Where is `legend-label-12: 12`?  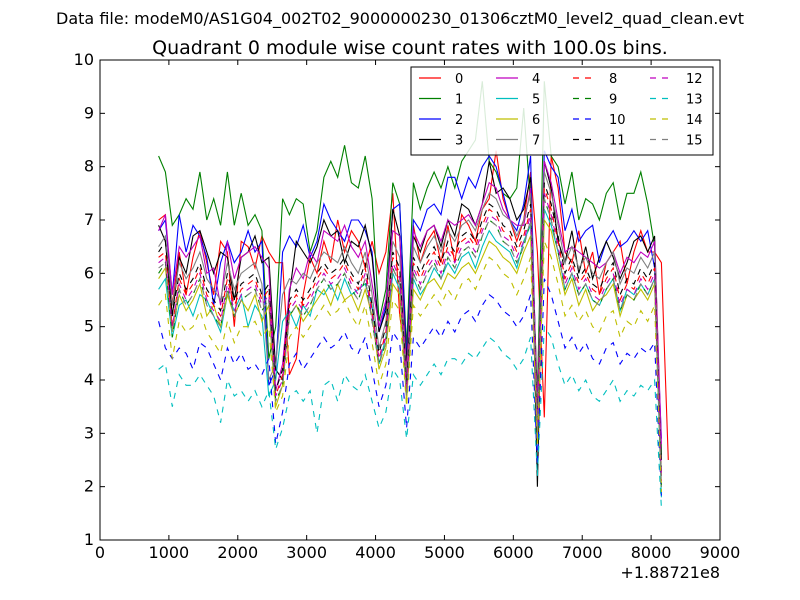 legend-label-12: 12 is located at coordinates (694, 79).